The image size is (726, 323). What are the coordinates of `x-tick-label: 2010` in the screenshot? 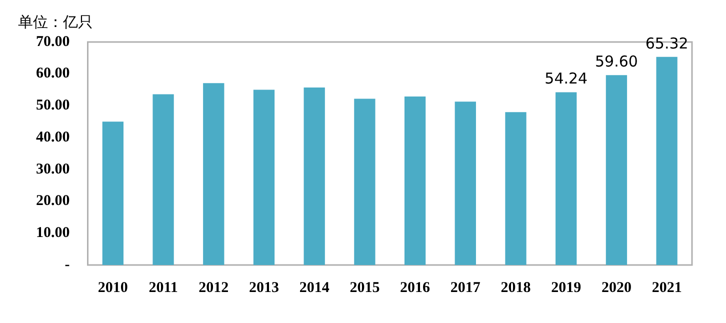 It's located at (113, 288).